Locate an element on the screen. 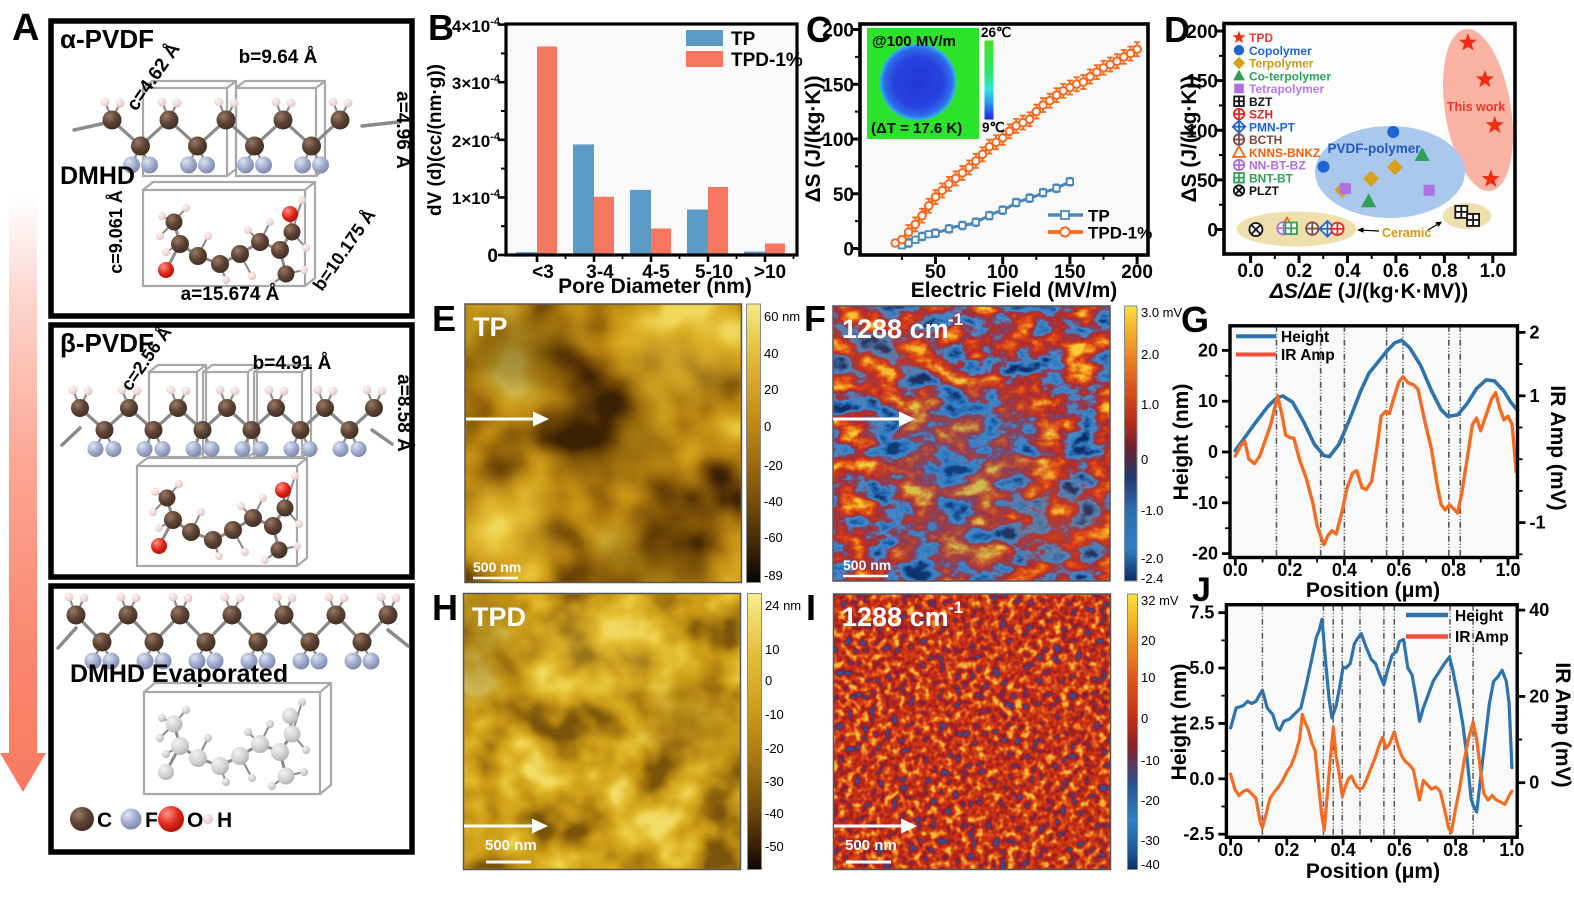  svg-text: Height (nm) is located at coordinates (1181, 442).